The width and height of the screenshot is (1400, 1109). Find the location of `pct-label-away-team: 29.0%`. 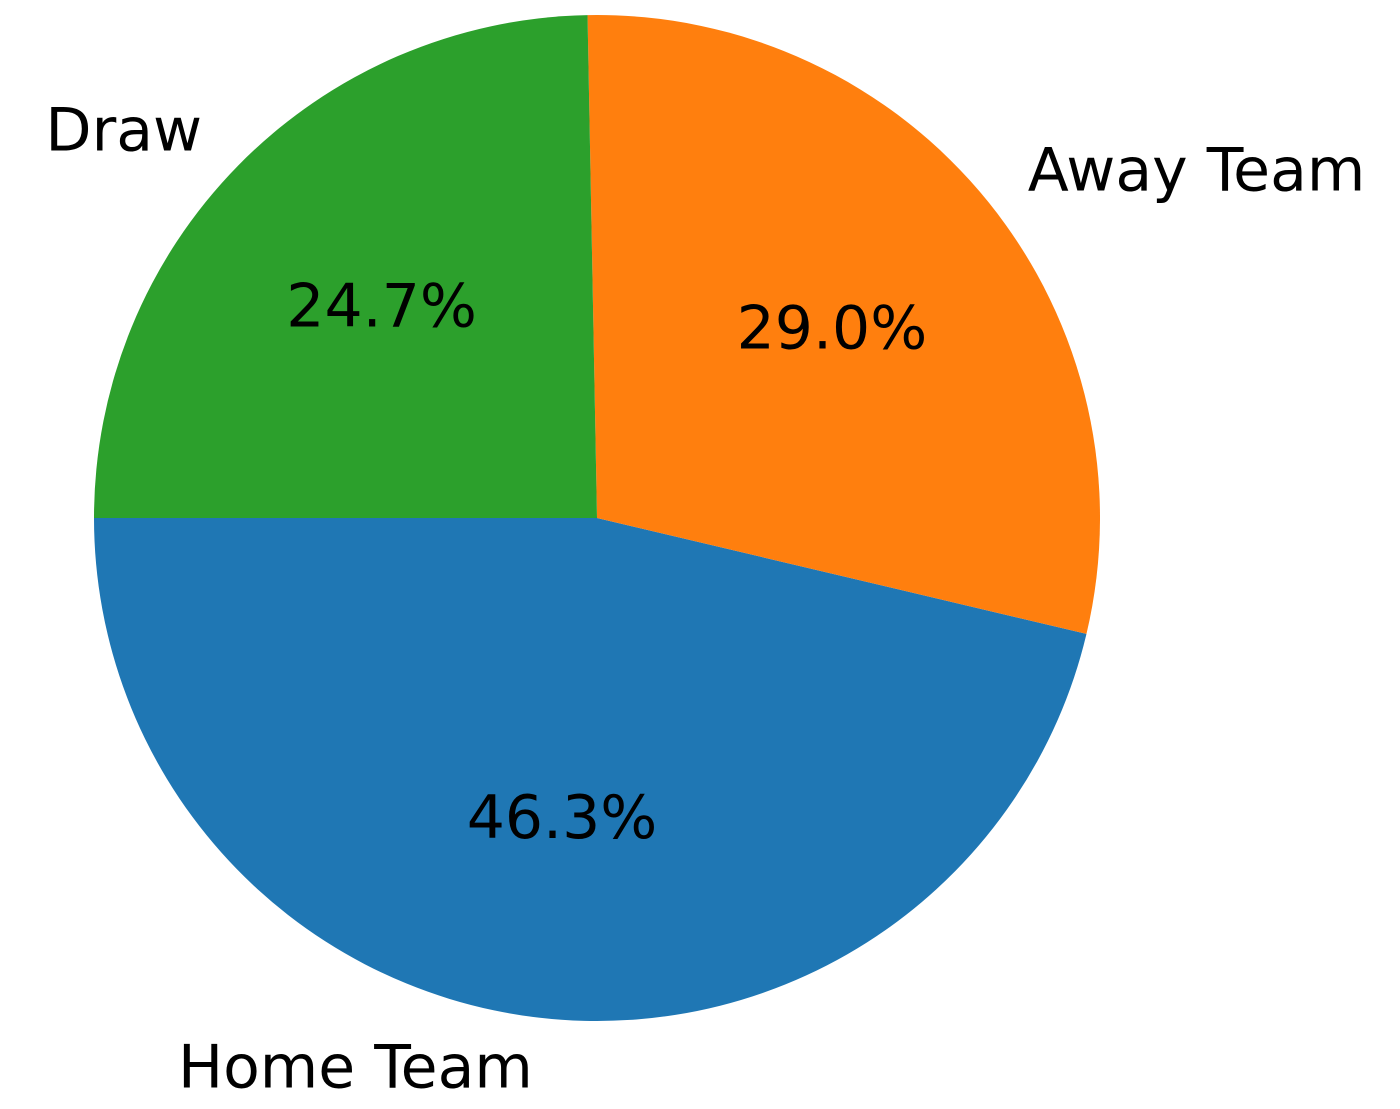

pct-label-away-team: 29.0% is located at coordinates (832, 329).